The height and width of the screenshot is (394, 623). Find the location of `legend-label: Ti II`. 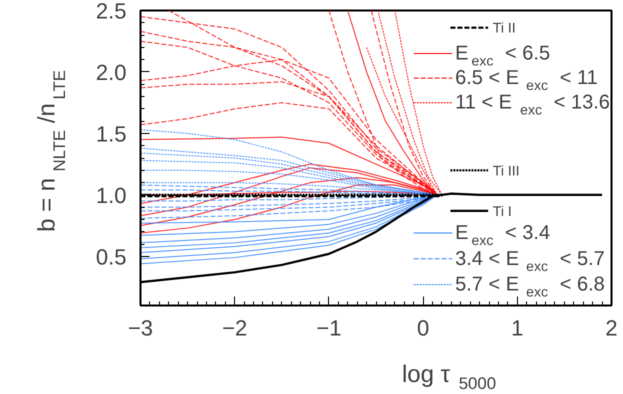

legend-label: Ti II is located at coordinates (504, 28).